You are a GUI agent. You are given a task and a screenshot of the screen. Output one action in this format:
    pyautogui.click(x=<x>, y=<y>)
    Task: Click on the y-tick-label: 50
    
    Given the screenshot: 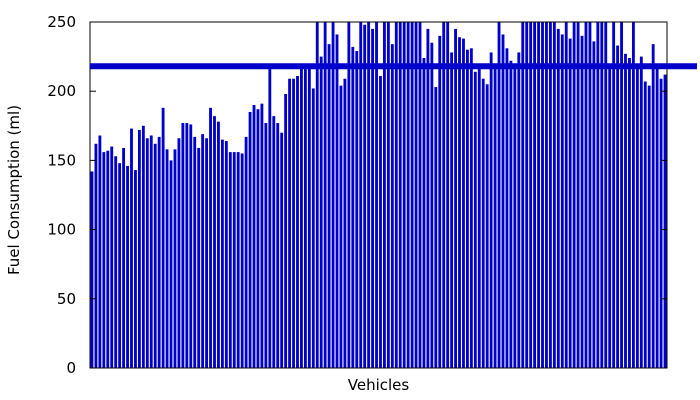 What is the action you would take?
    pyautogui.click(x=66, y=299)
    